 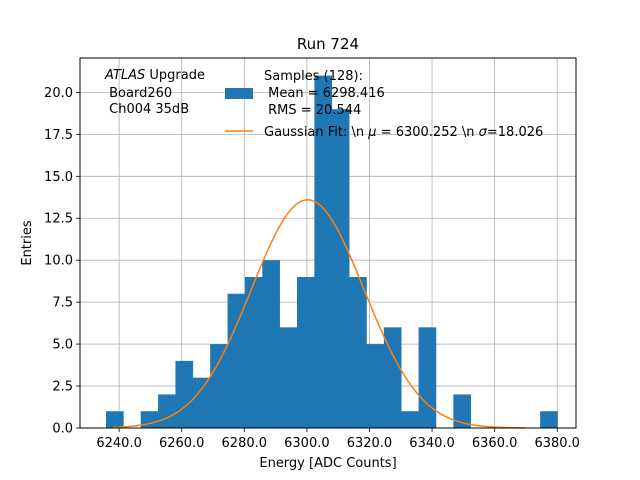 I want to click on chart-title: Run 724, so click(x=328, y=44).